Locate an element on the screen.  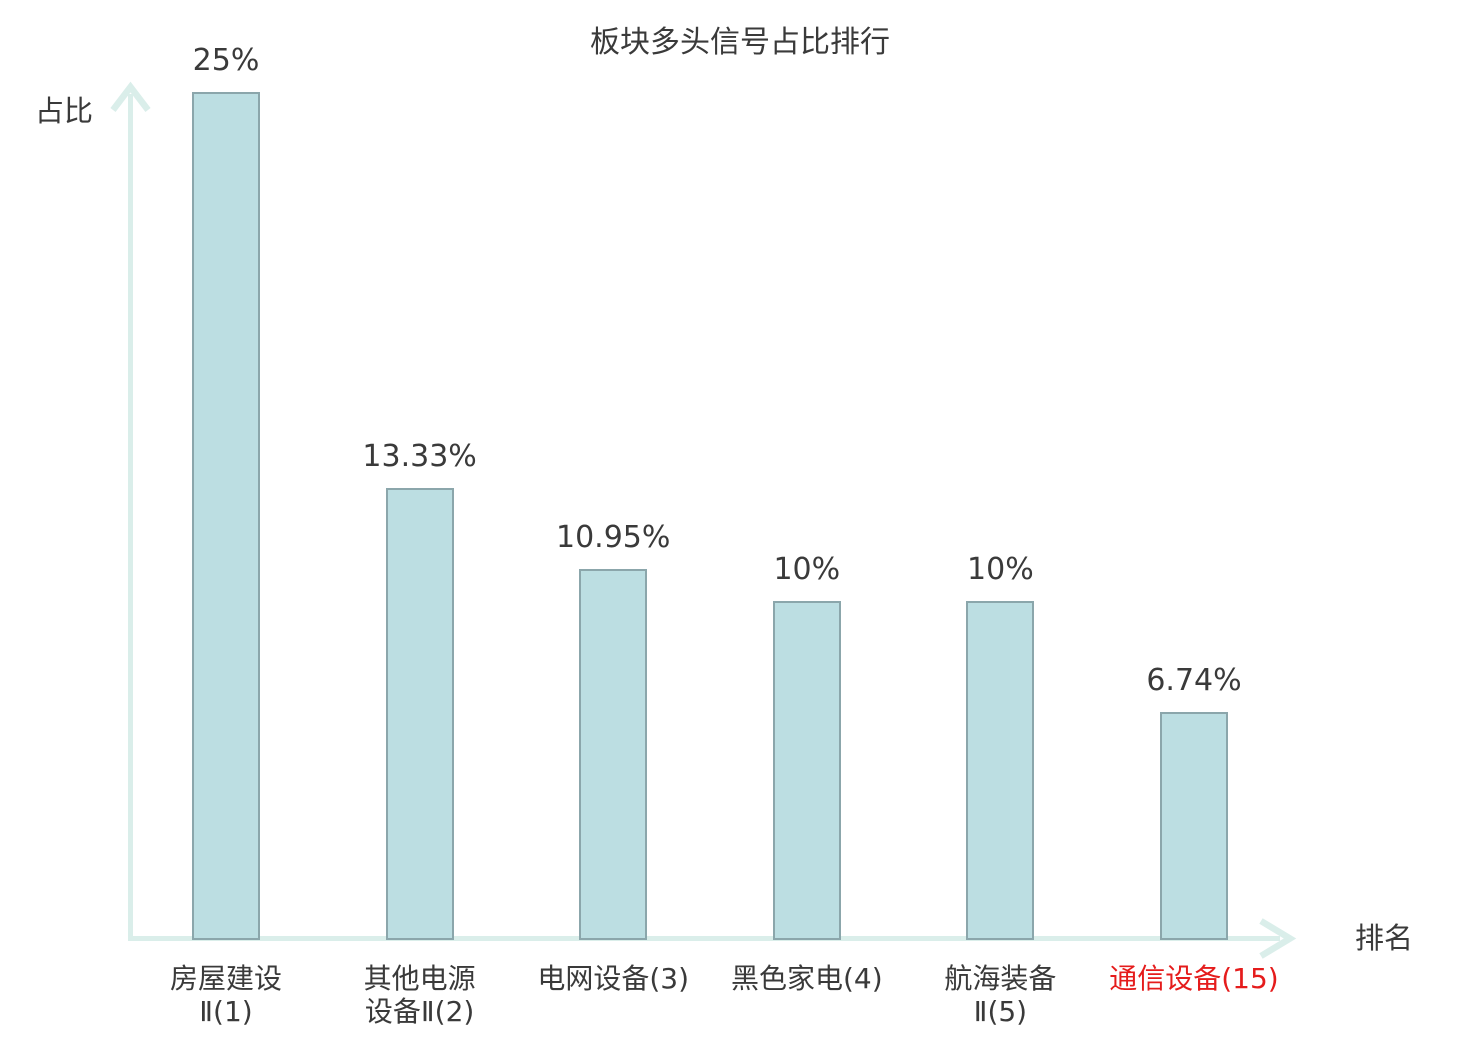
category-label: 房屋建设 Ⅱ(1) is located at coordinates (225, 995).